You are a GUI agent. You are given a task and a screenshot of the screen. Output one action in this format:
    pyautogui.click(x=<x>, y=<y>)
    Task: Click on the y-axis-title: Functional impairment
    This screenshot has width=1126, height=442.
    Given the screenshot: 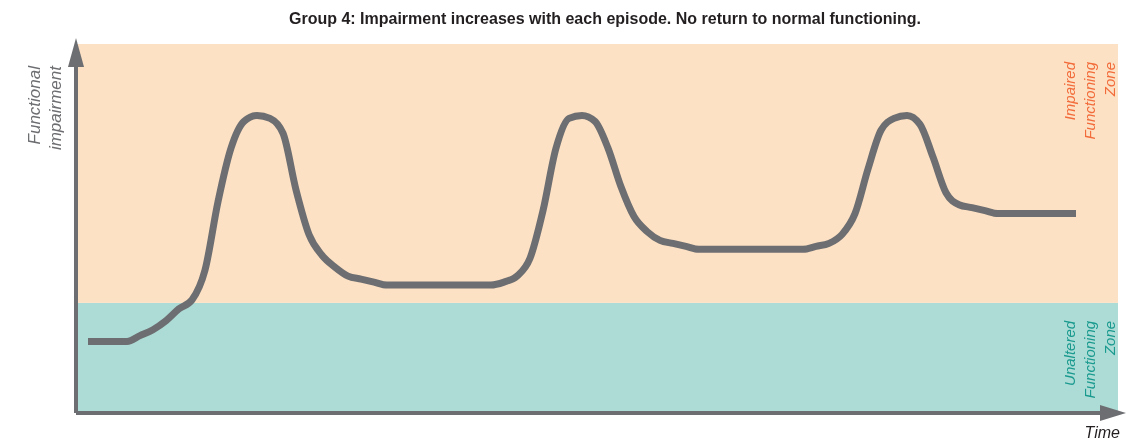 What is the action you would take?
    pyautogui.click(x=45, y=107)
    